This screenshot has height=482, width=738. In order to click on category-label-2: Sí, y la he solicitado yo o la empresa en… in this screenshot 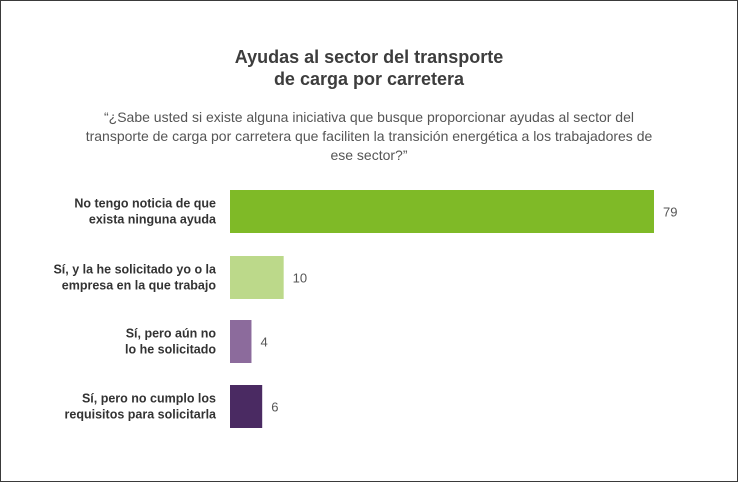, I will do `click(135, 278)`.